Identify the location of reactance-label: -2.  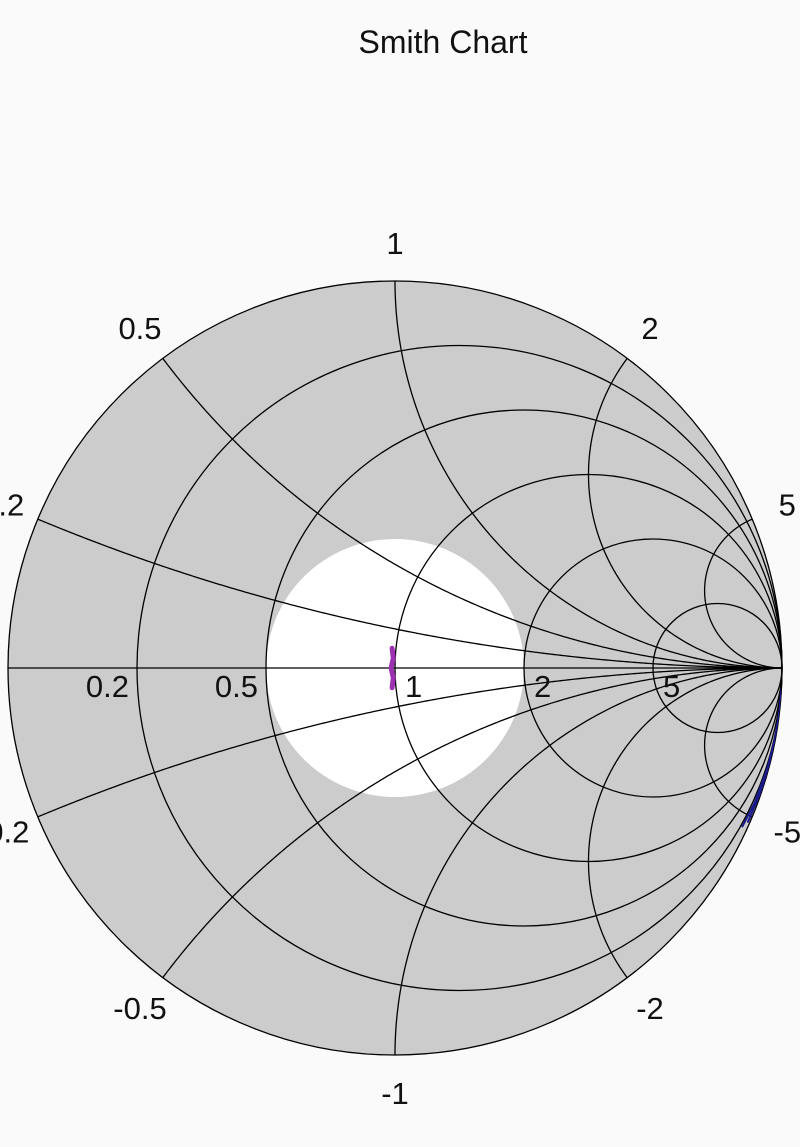
(650, 1008).